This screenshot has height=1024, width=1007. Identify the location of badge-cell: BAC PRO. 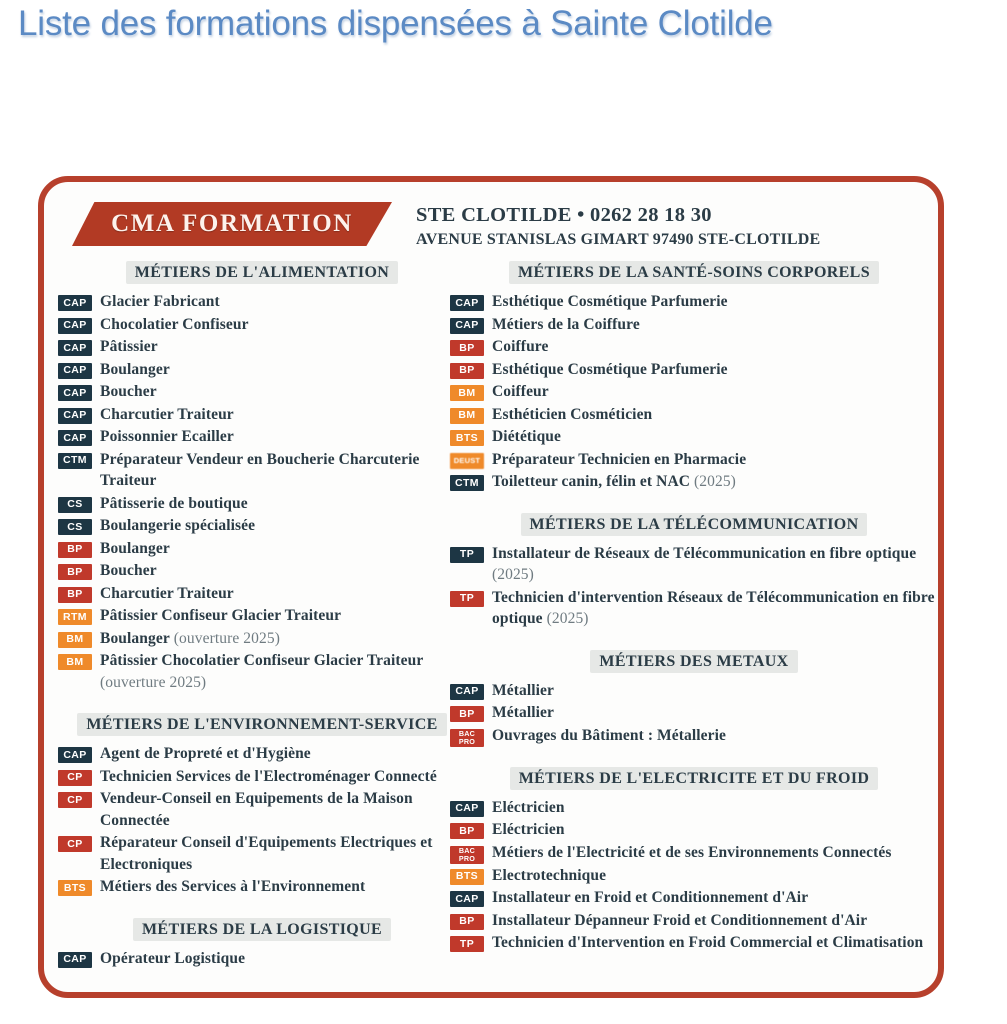
(467, 736).